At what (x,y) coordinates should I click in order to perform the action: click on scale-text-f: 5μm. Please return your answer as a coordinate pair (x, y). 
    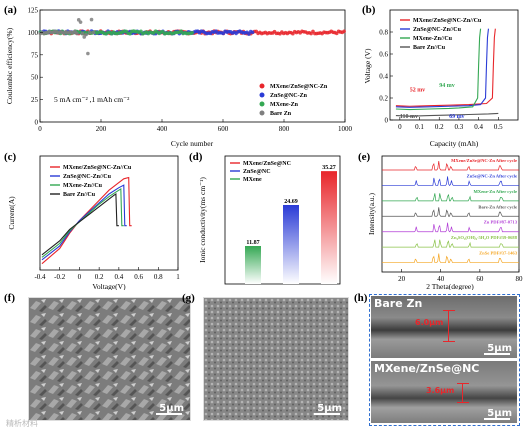
    Looking at the image, I should click on (171, 408).